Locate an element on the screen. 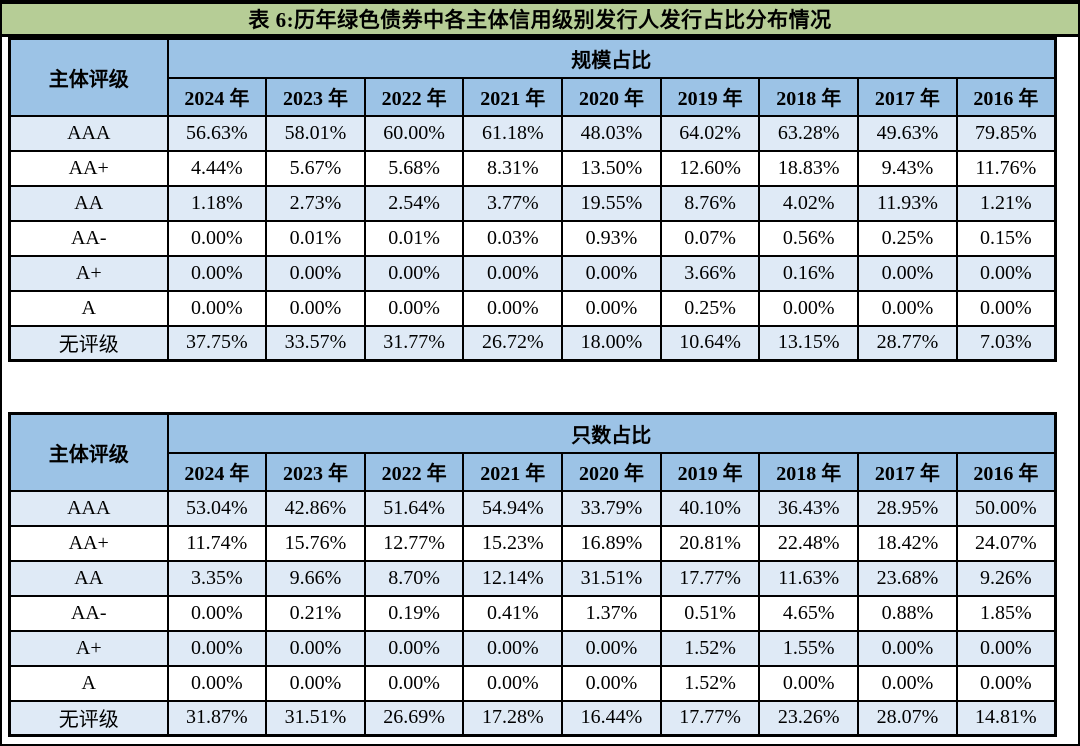 The height and width of the screenshot is (746, 1080). value-cell: 18.42% is located at coordinates (907, 543).